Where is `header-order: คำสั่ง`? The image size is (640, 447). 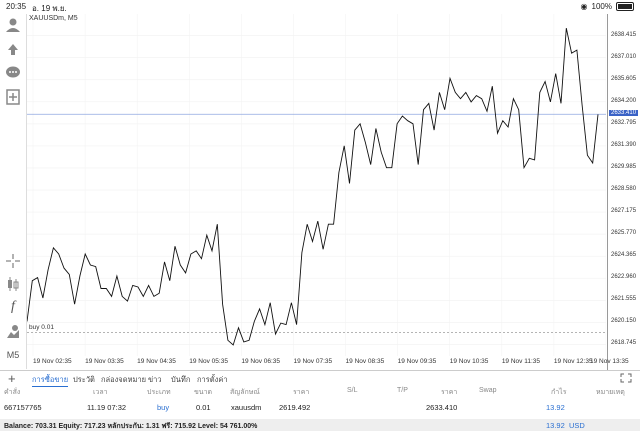 header-order: คำสั่ง is located at coordinates (12, 392).